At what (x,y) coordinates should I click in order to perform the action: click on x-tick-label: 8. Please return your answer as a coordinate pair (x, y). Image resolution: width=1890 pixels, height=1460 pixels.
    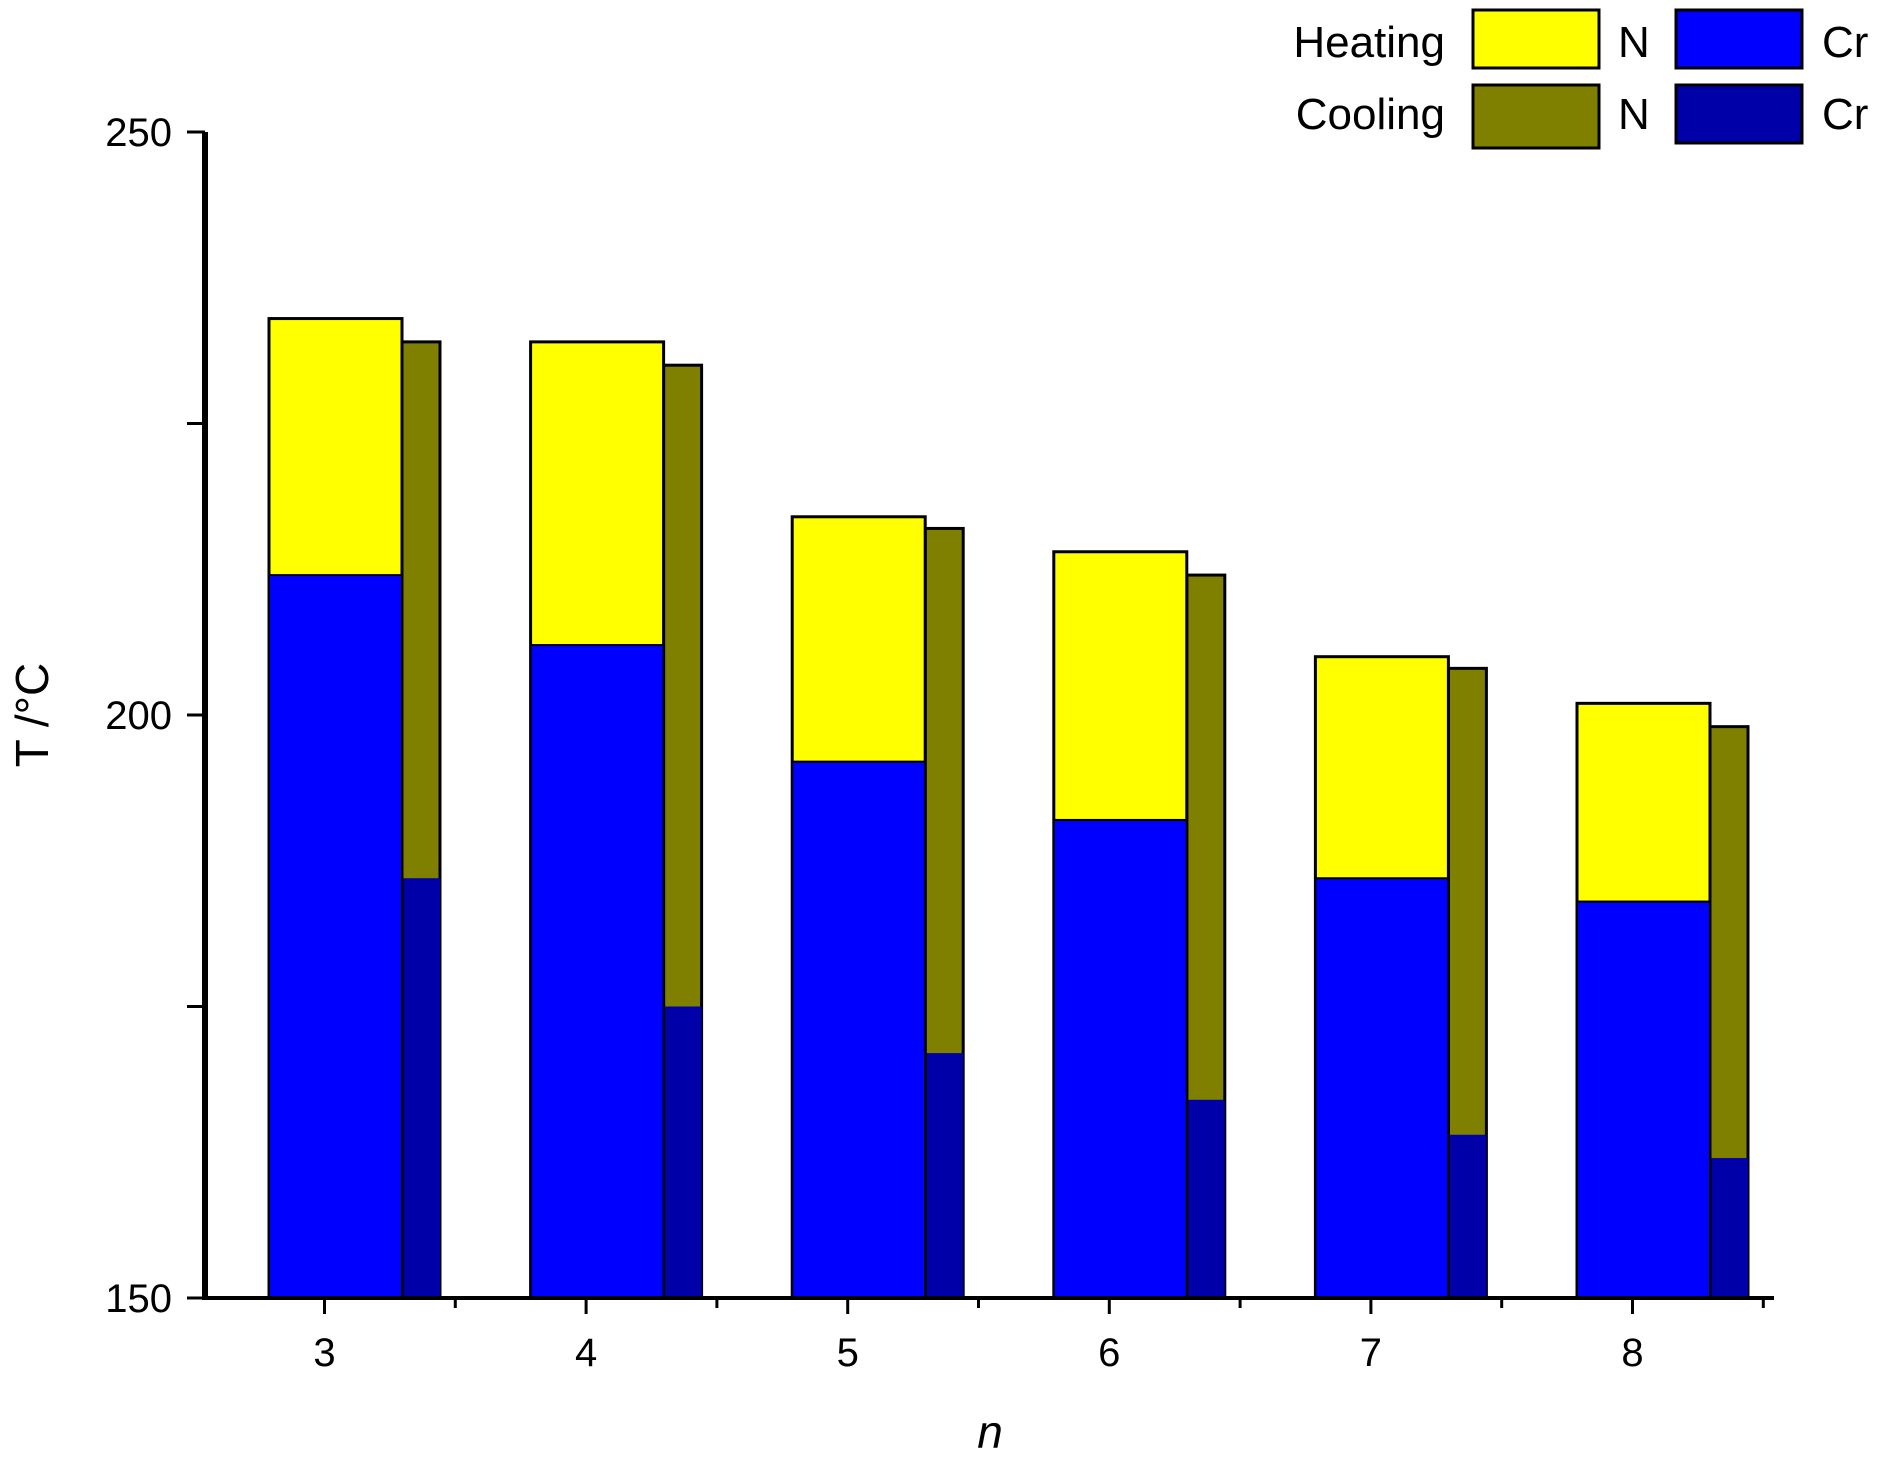
    Looking at the image, I should click on (1632, 1353).